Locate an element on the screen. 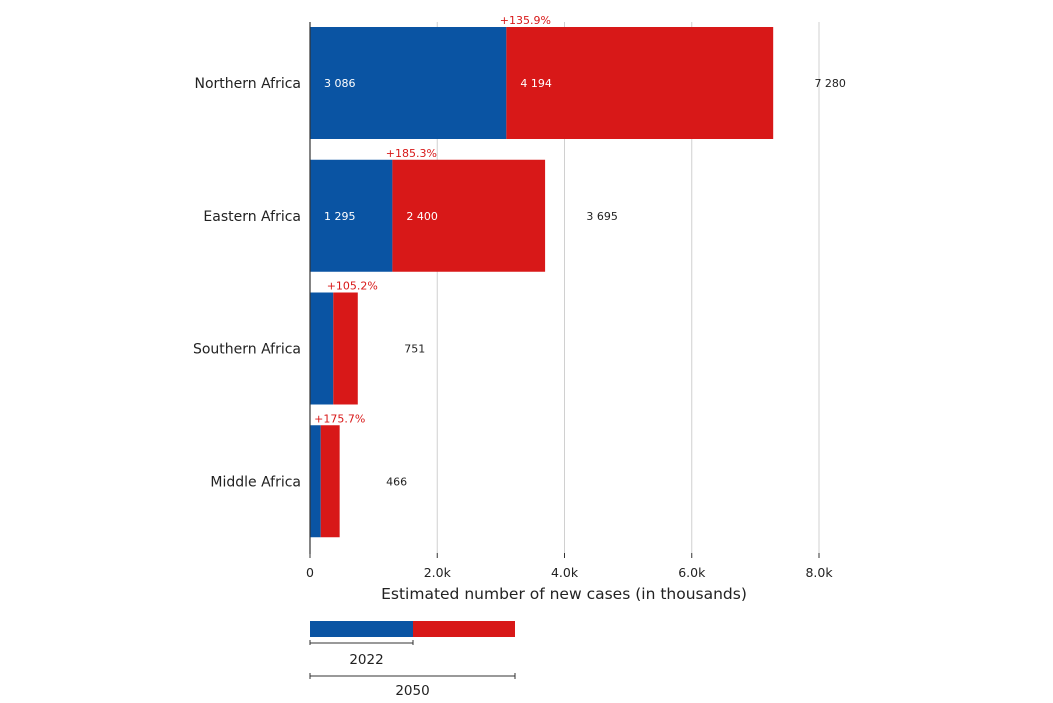  percent-increase-label: +135.9% is located at coordinates (525, 20).